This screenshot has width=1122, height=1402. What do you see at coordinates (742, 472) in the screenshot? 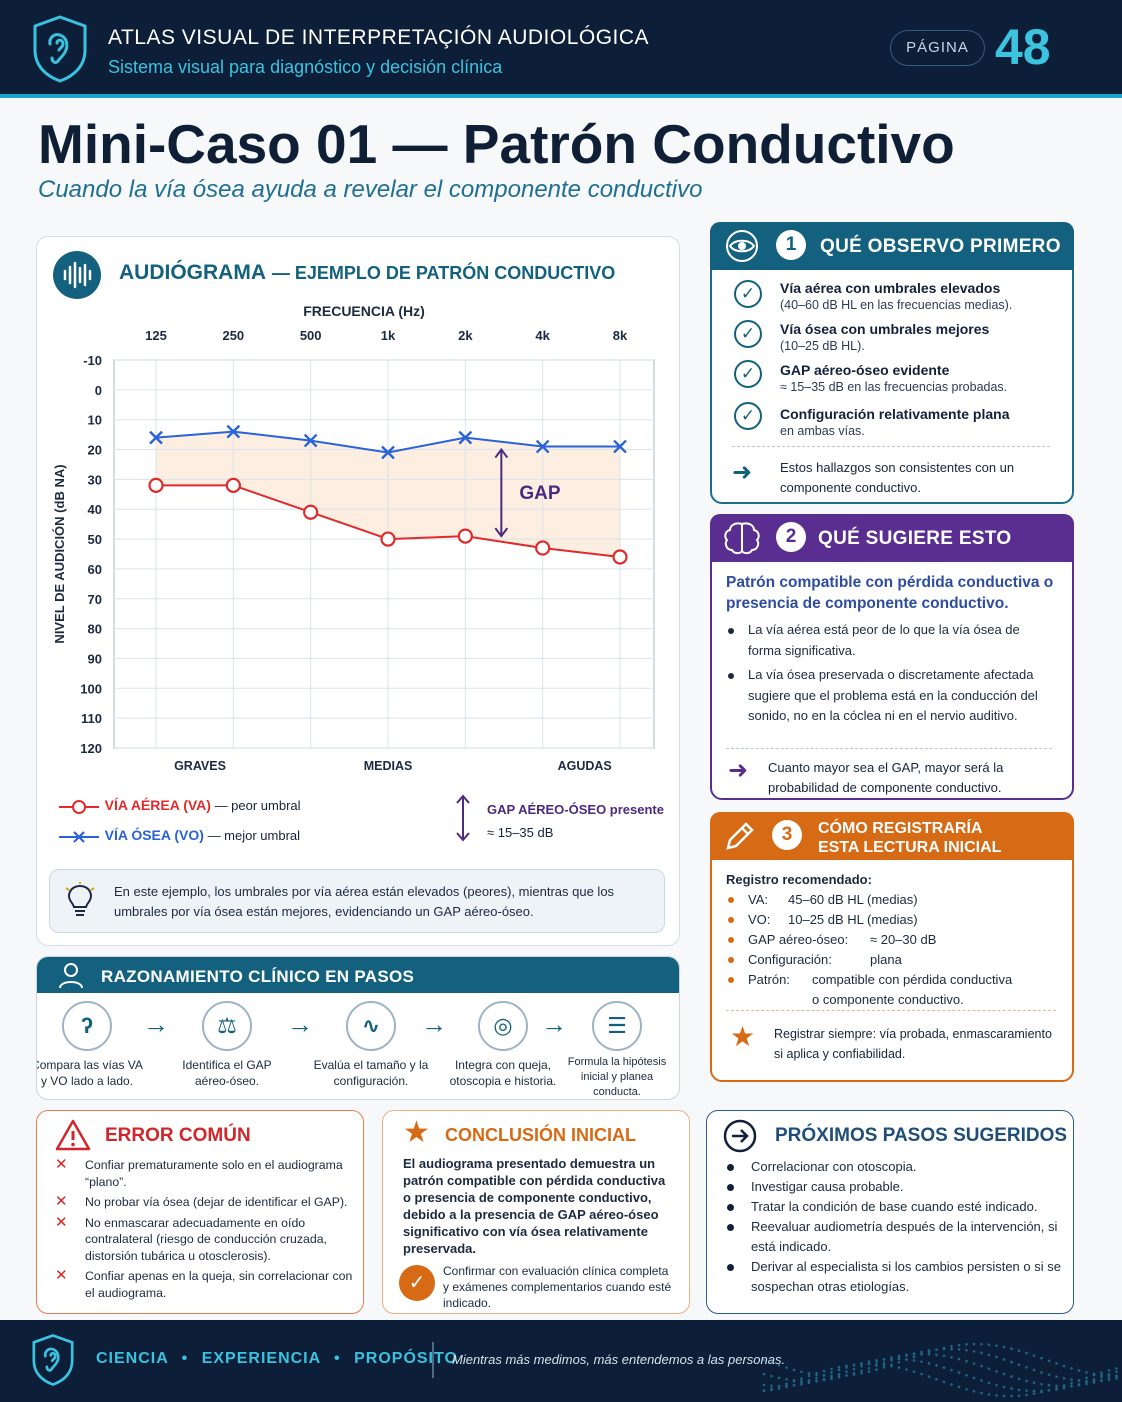
I see `arrow-right-icon: ➜` at bounding box center [742, 472].